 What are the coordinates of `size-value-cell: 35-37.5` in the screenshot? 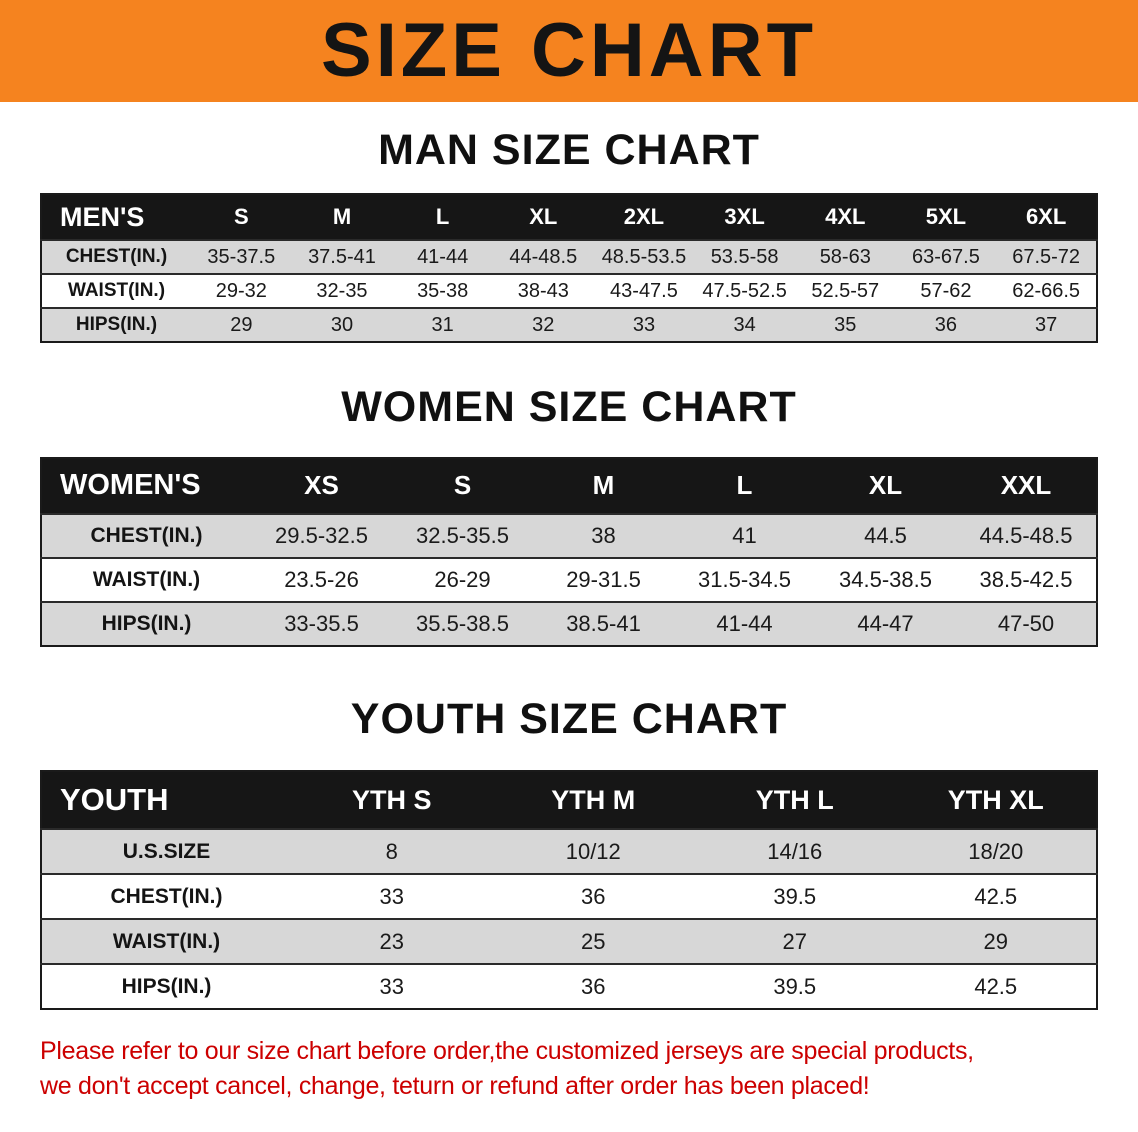 It's located at (241, 256).